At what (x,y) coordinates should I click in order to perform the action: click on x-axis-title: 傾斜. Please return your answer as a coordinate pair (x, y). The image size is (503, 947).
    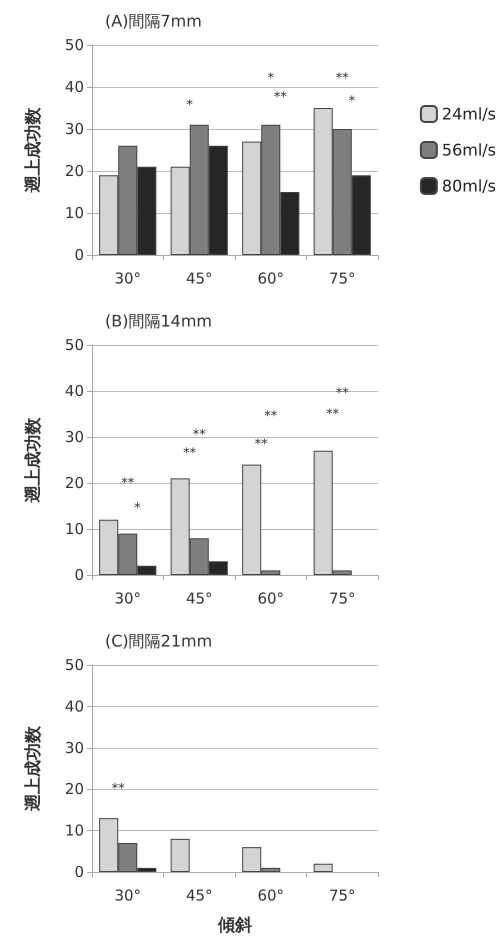
    Looking at the image, I should click on (234, 926).